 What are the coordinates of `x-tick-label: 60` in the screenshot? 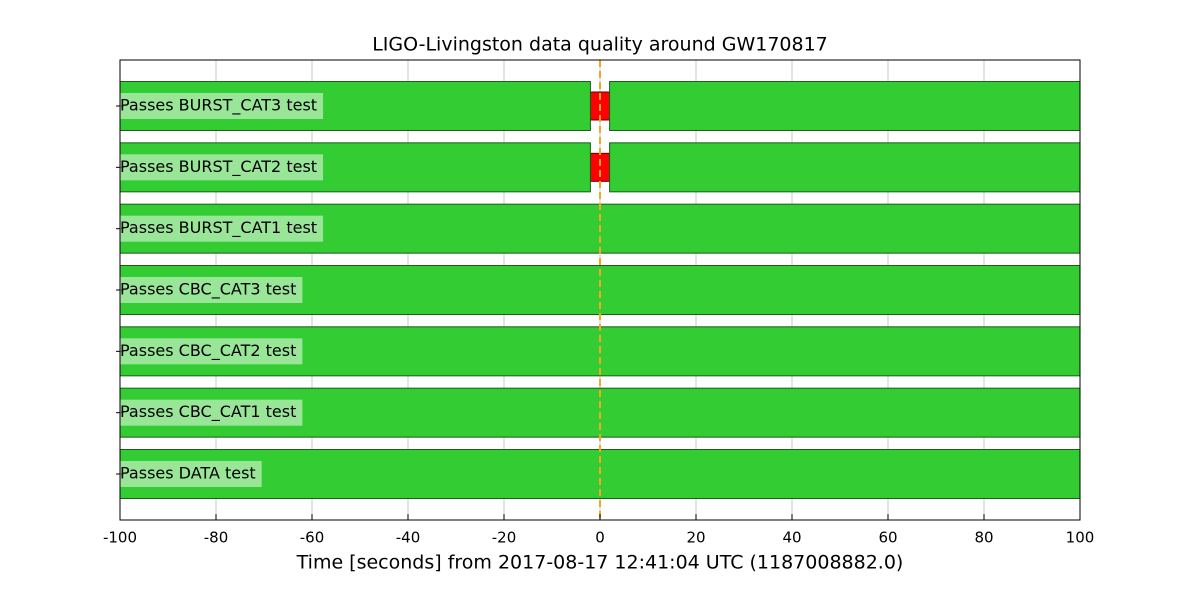 It's located at (887, 538).